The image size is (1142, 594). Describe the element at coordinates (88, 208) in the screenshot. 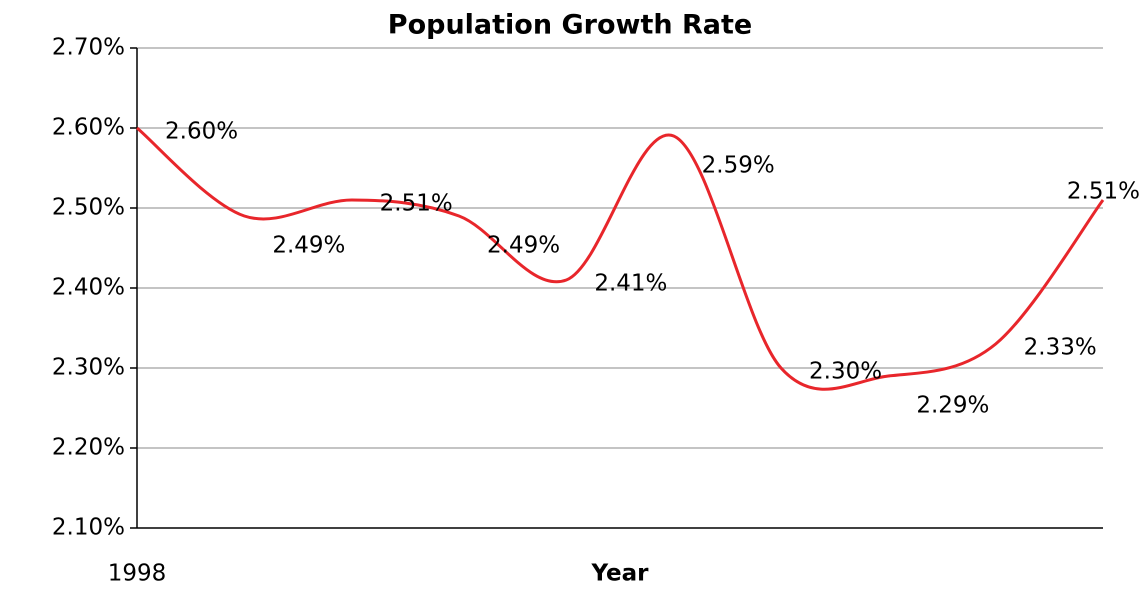

I see `y-tick-label: 2.50%` at that location.